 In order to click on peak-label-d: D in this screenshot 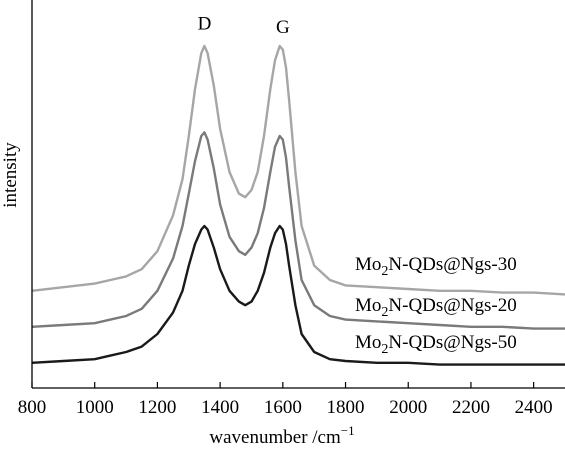, I will do `click(205, 24)`.